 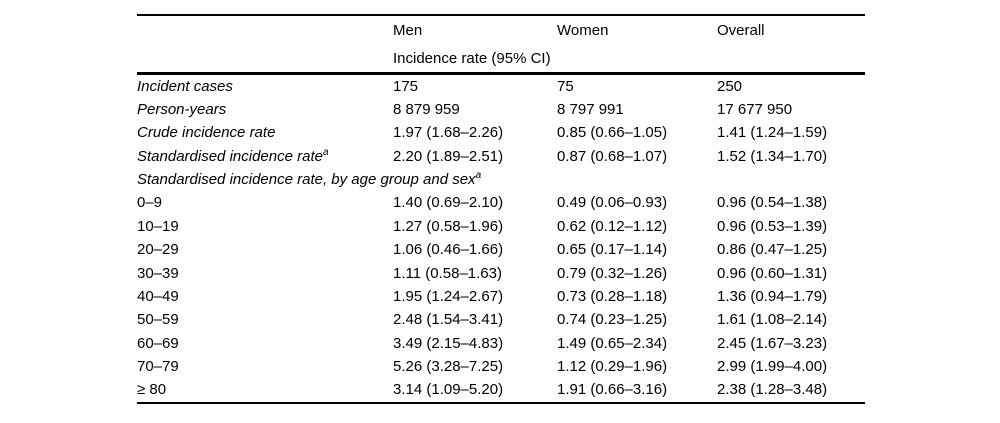 What do you see at coordinates (448, 203) in the screenshot?
I see `men-value: 1.40 (0.69–2.10)` at bounding box center [448, 203].